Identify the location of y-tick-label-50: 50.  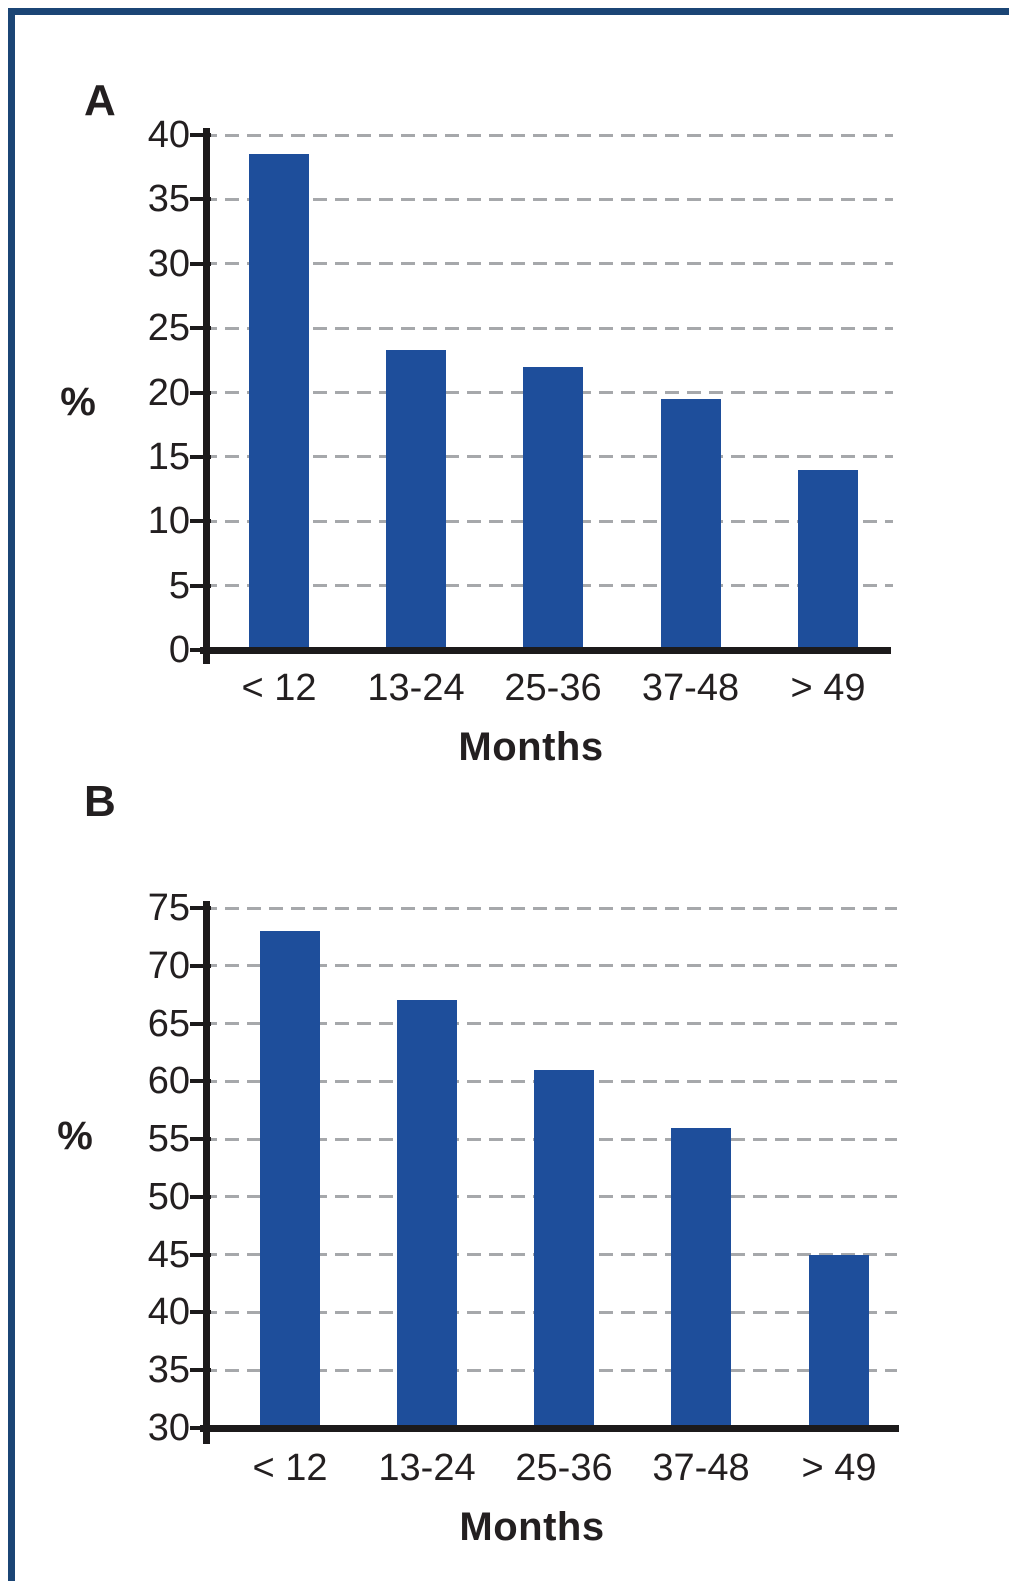
(168, 1196).